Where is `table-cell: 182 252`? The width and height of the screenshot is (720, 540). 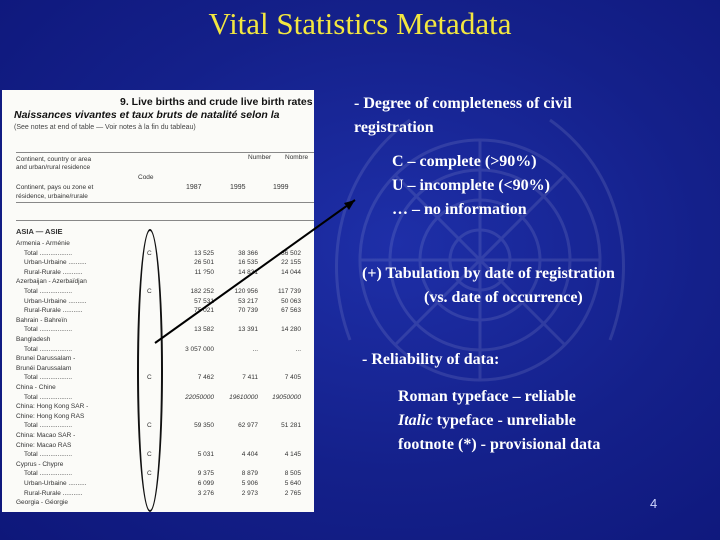 table-cell: 182 252 is located at coordinates (202, 291).